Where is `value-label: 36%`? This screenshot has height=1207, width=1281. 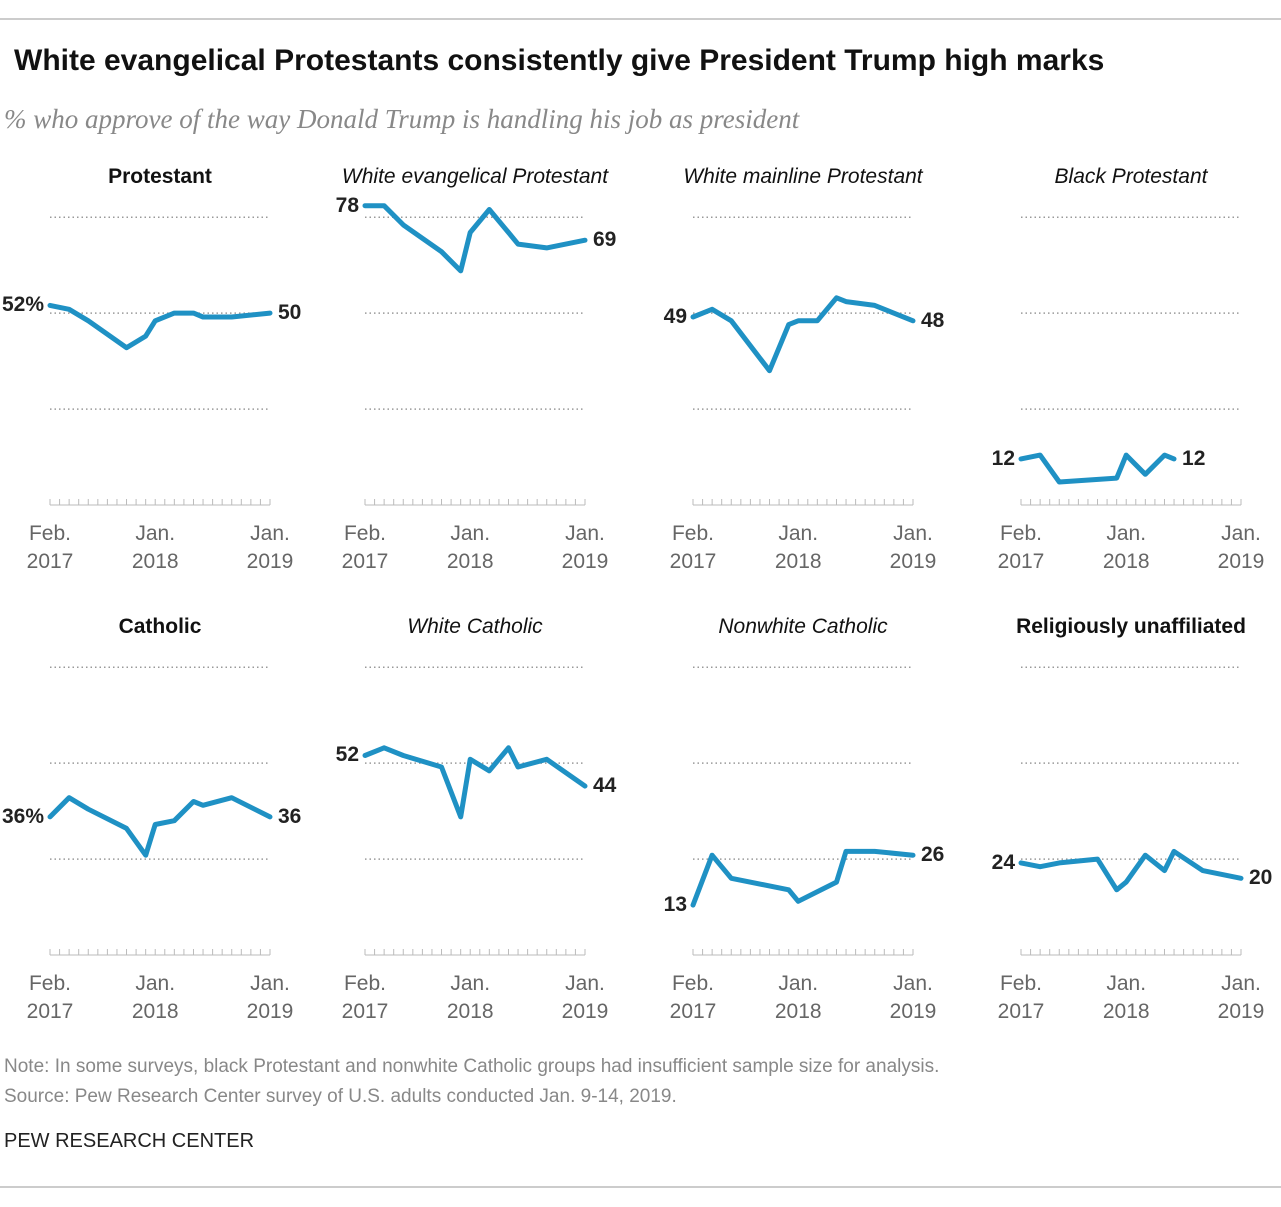
value-label: 36% is located at coordinates (22, 816).